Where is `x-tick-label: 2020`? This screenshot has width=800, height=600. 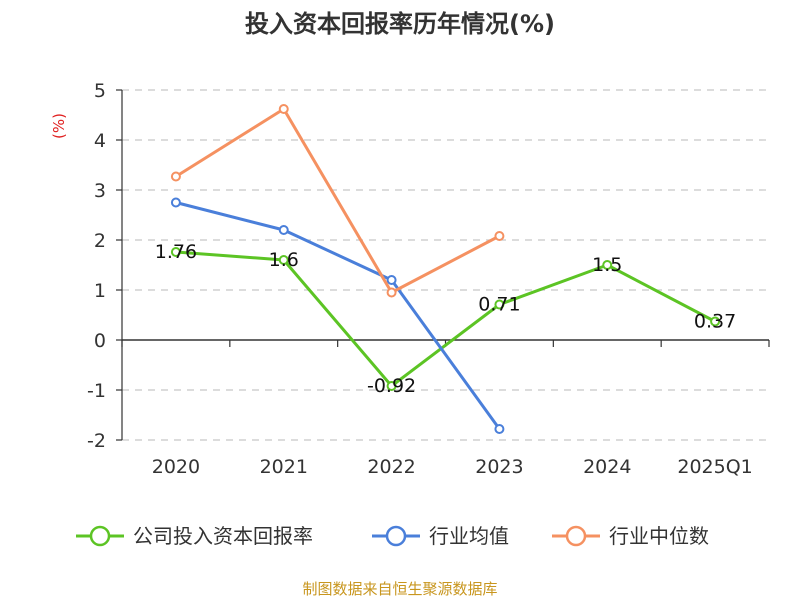
x-tick-label: 2020 is located at coordinates (176, 467).